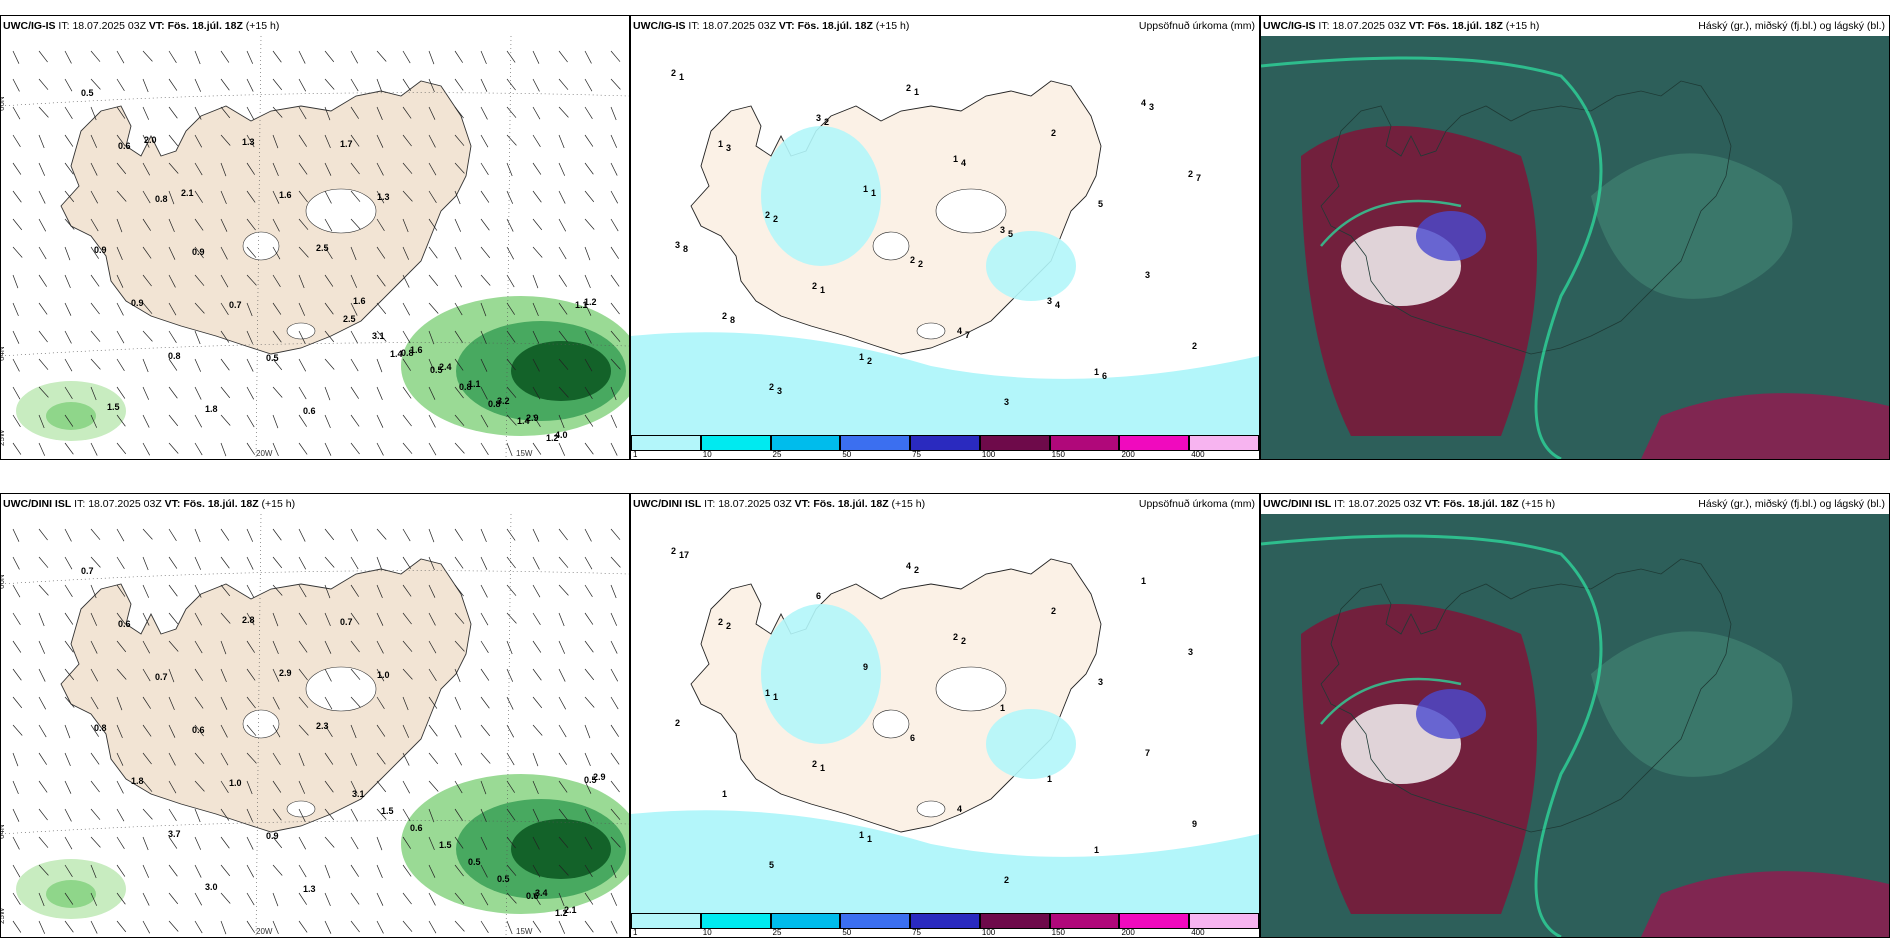 This screenshot has height=950, width=1900. What do you see at coordinates (187, 193) in the screenshot?
I see `gust-value: 2.1` at bounding box center [187, 193].